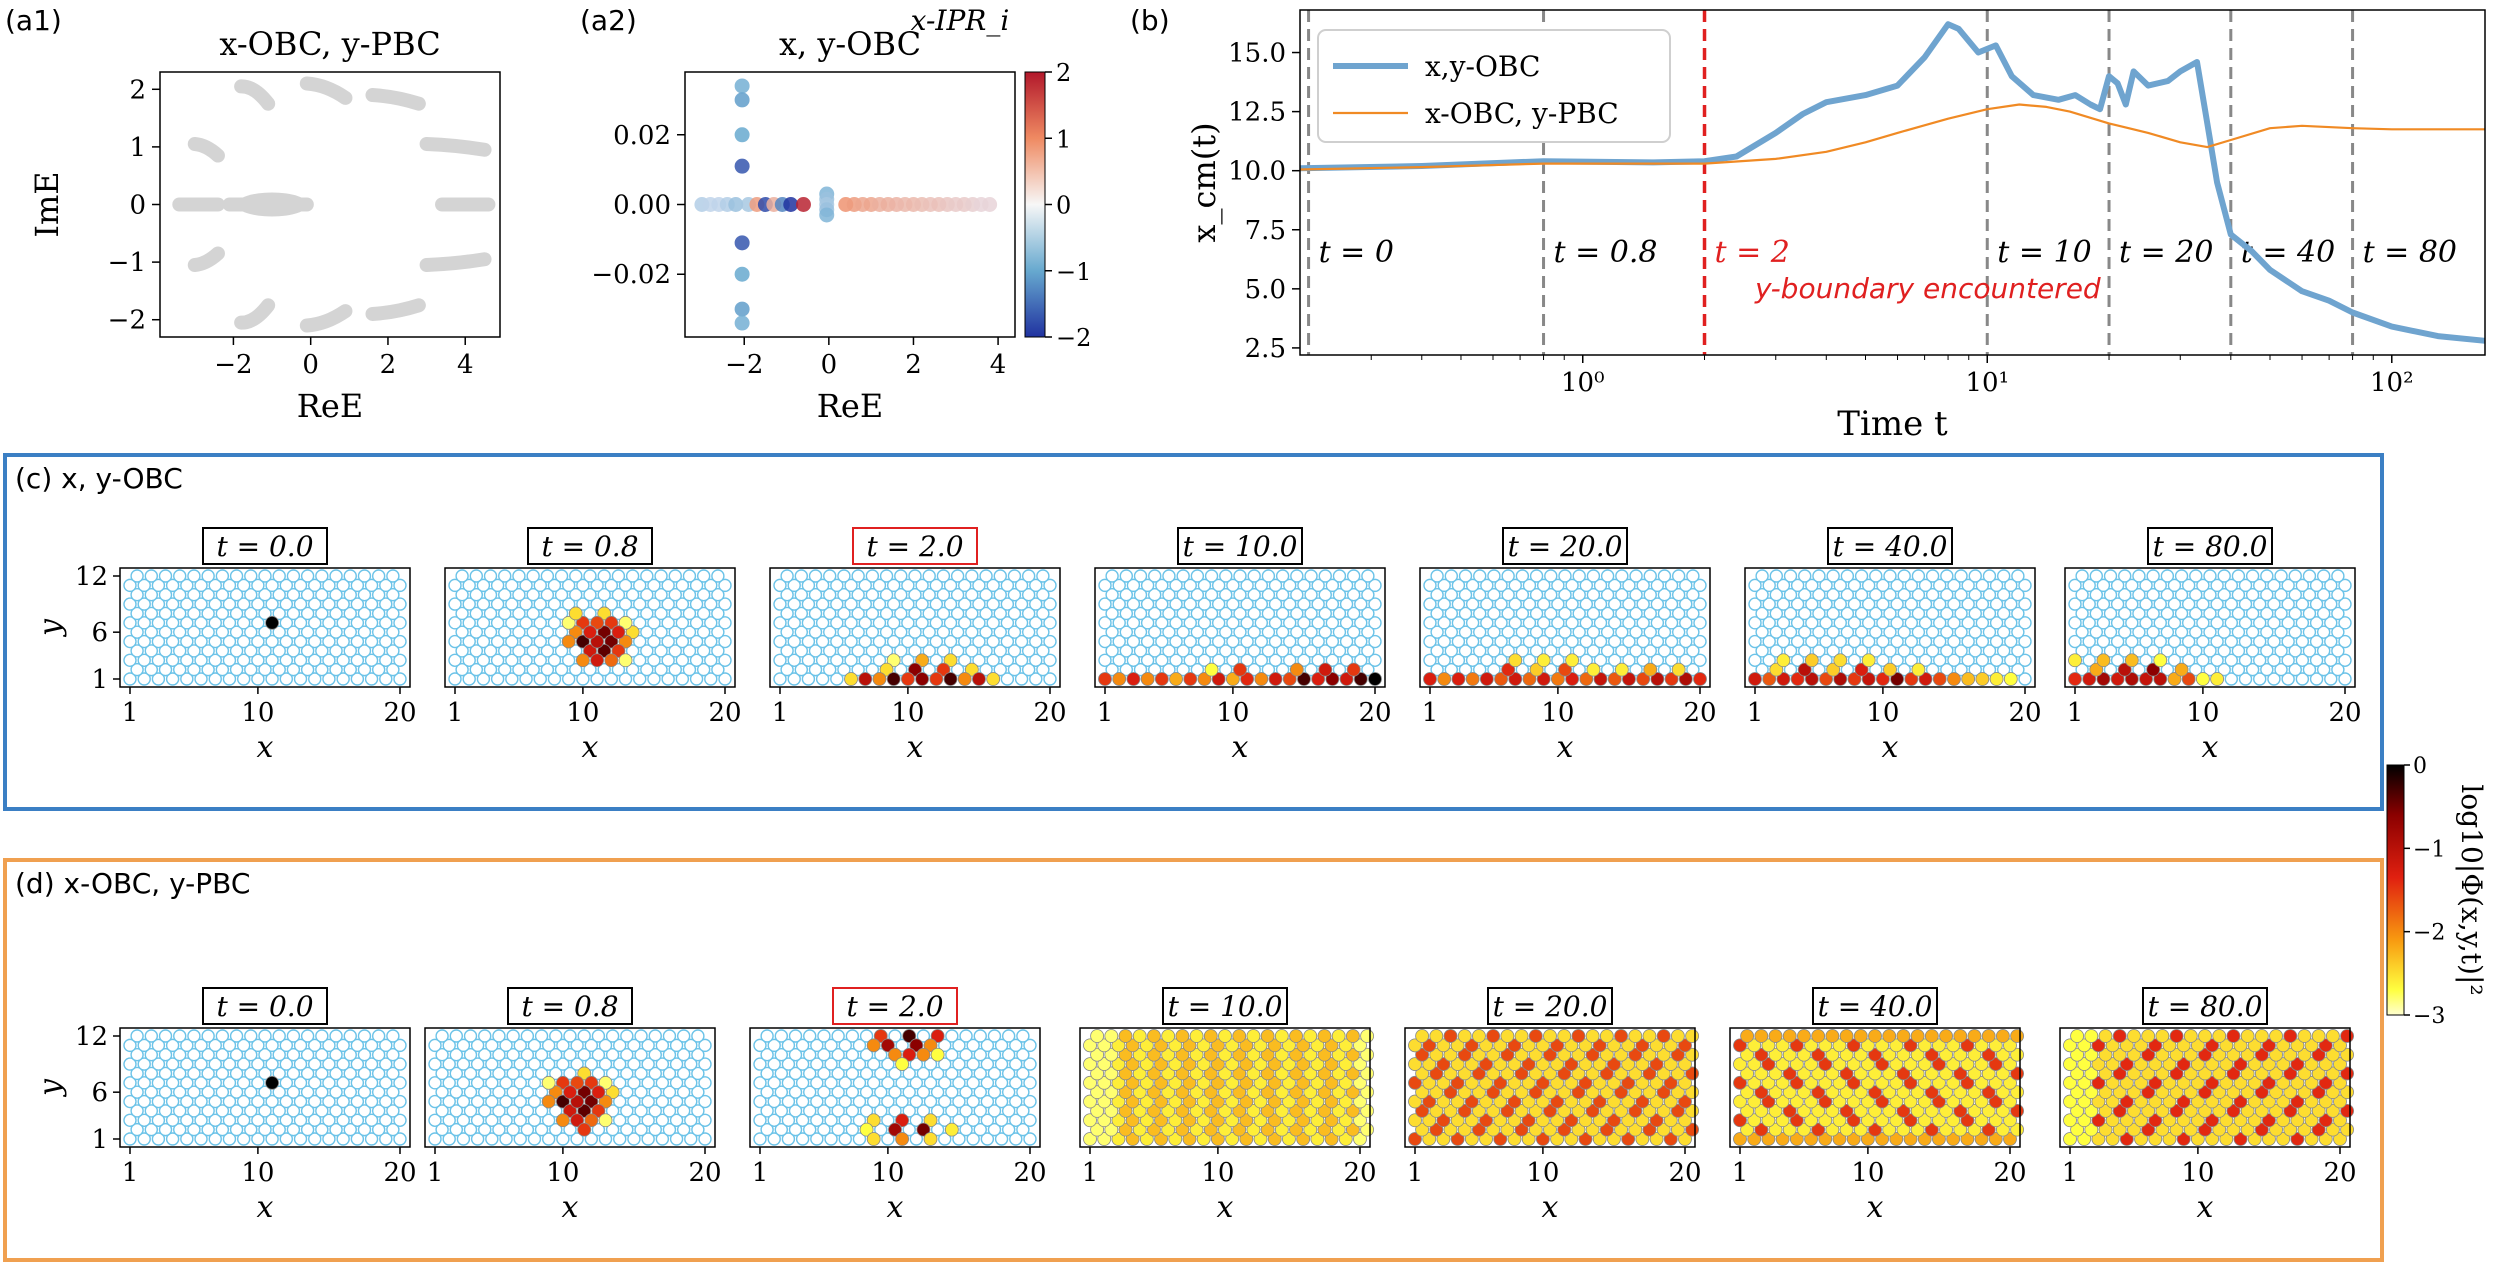  Describe the element at coordinates (850, 44) in the screenshot. I see `a2-title: x, y-OBC` at that location.